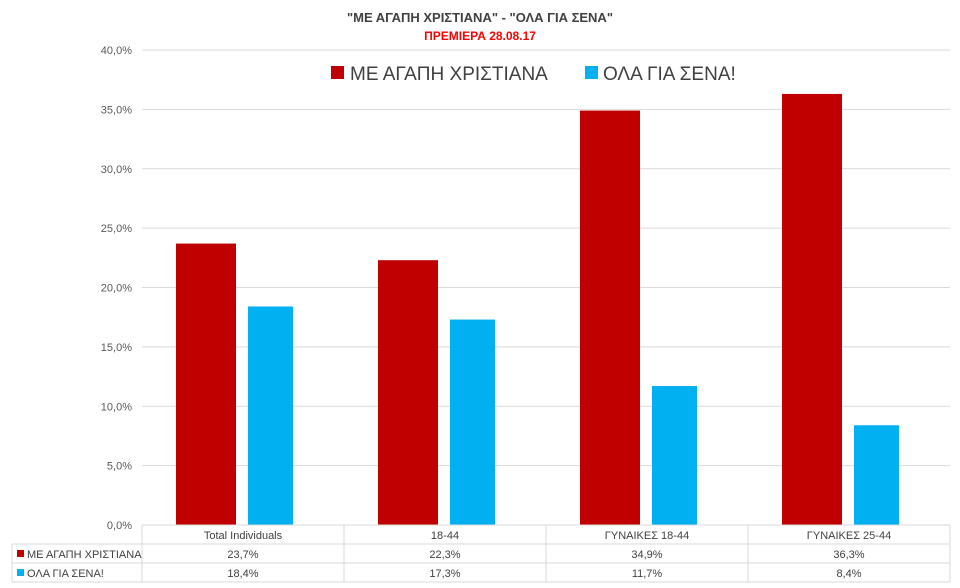 The height and width of the screenshot is (588, 960). I want to click on category-label: ΓΥΝΑΙΚΕΣ 25-44, so click(849, 536).